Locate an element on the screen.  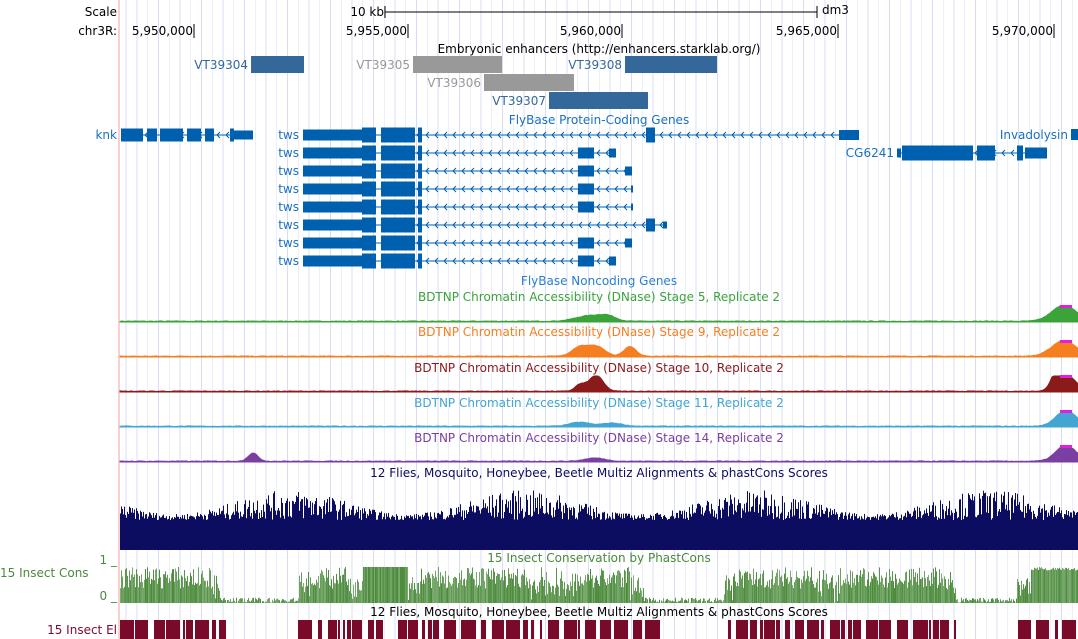
phastcons-side-label: 15 Insect Cons is located at coordinates (44, 573).